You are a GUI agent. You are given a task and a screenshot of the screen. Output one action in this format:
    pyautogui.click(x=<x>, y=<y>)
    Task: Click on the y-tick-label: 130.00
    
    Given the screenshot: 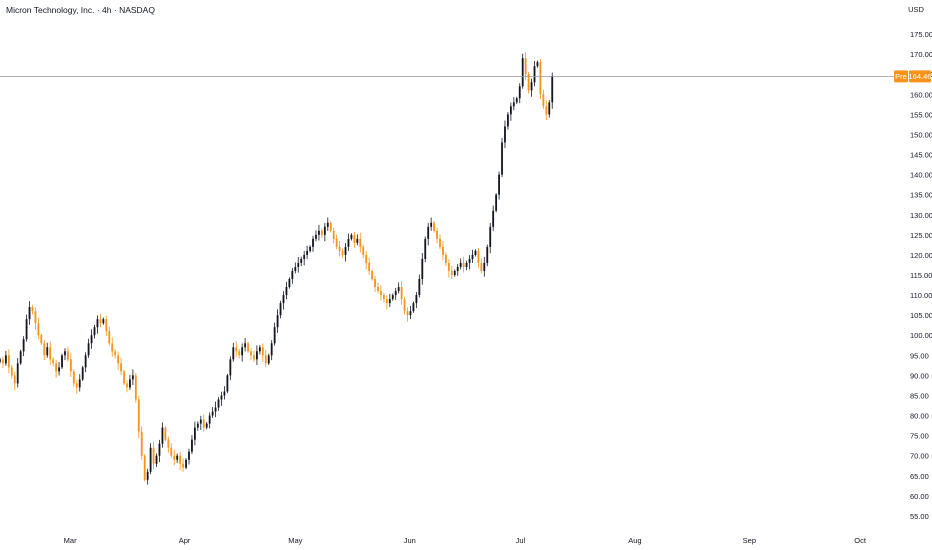 What is the action you would take?
    pyautogui.click(x=921, y=215)
    